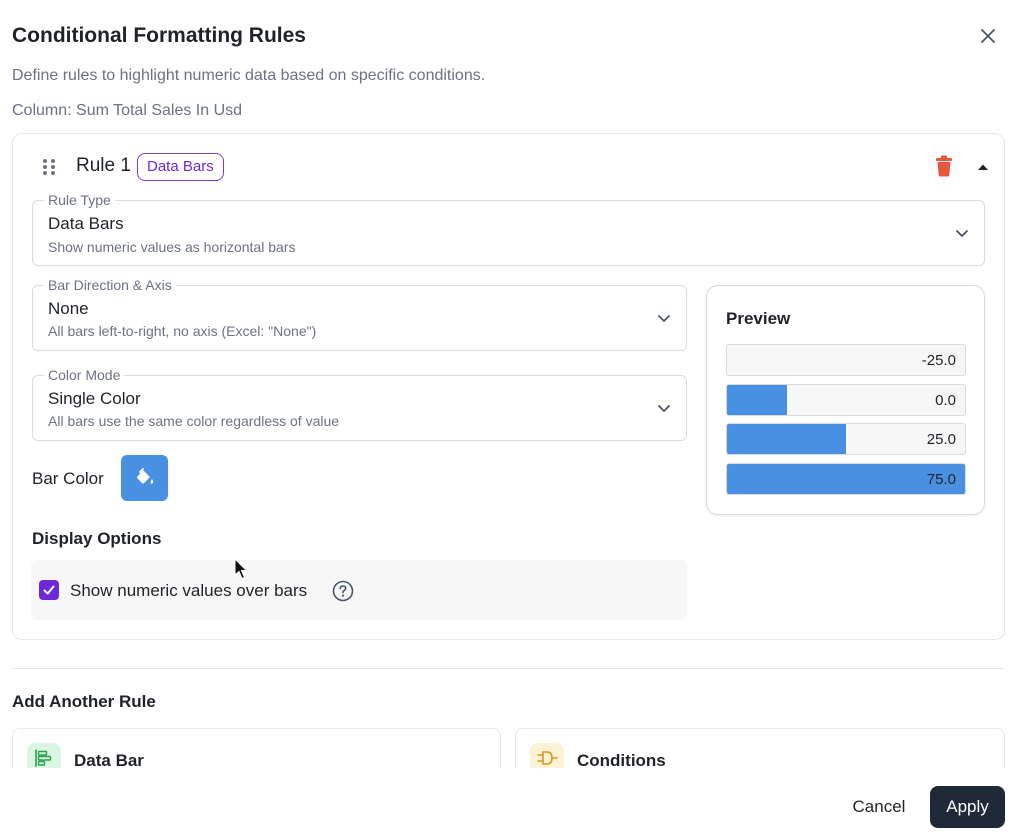 This screenshot has height=840, width=1024. Describe the element at coordinates (241, 569) in the screenshot. I see `mouse-cursor-icon` at that location.